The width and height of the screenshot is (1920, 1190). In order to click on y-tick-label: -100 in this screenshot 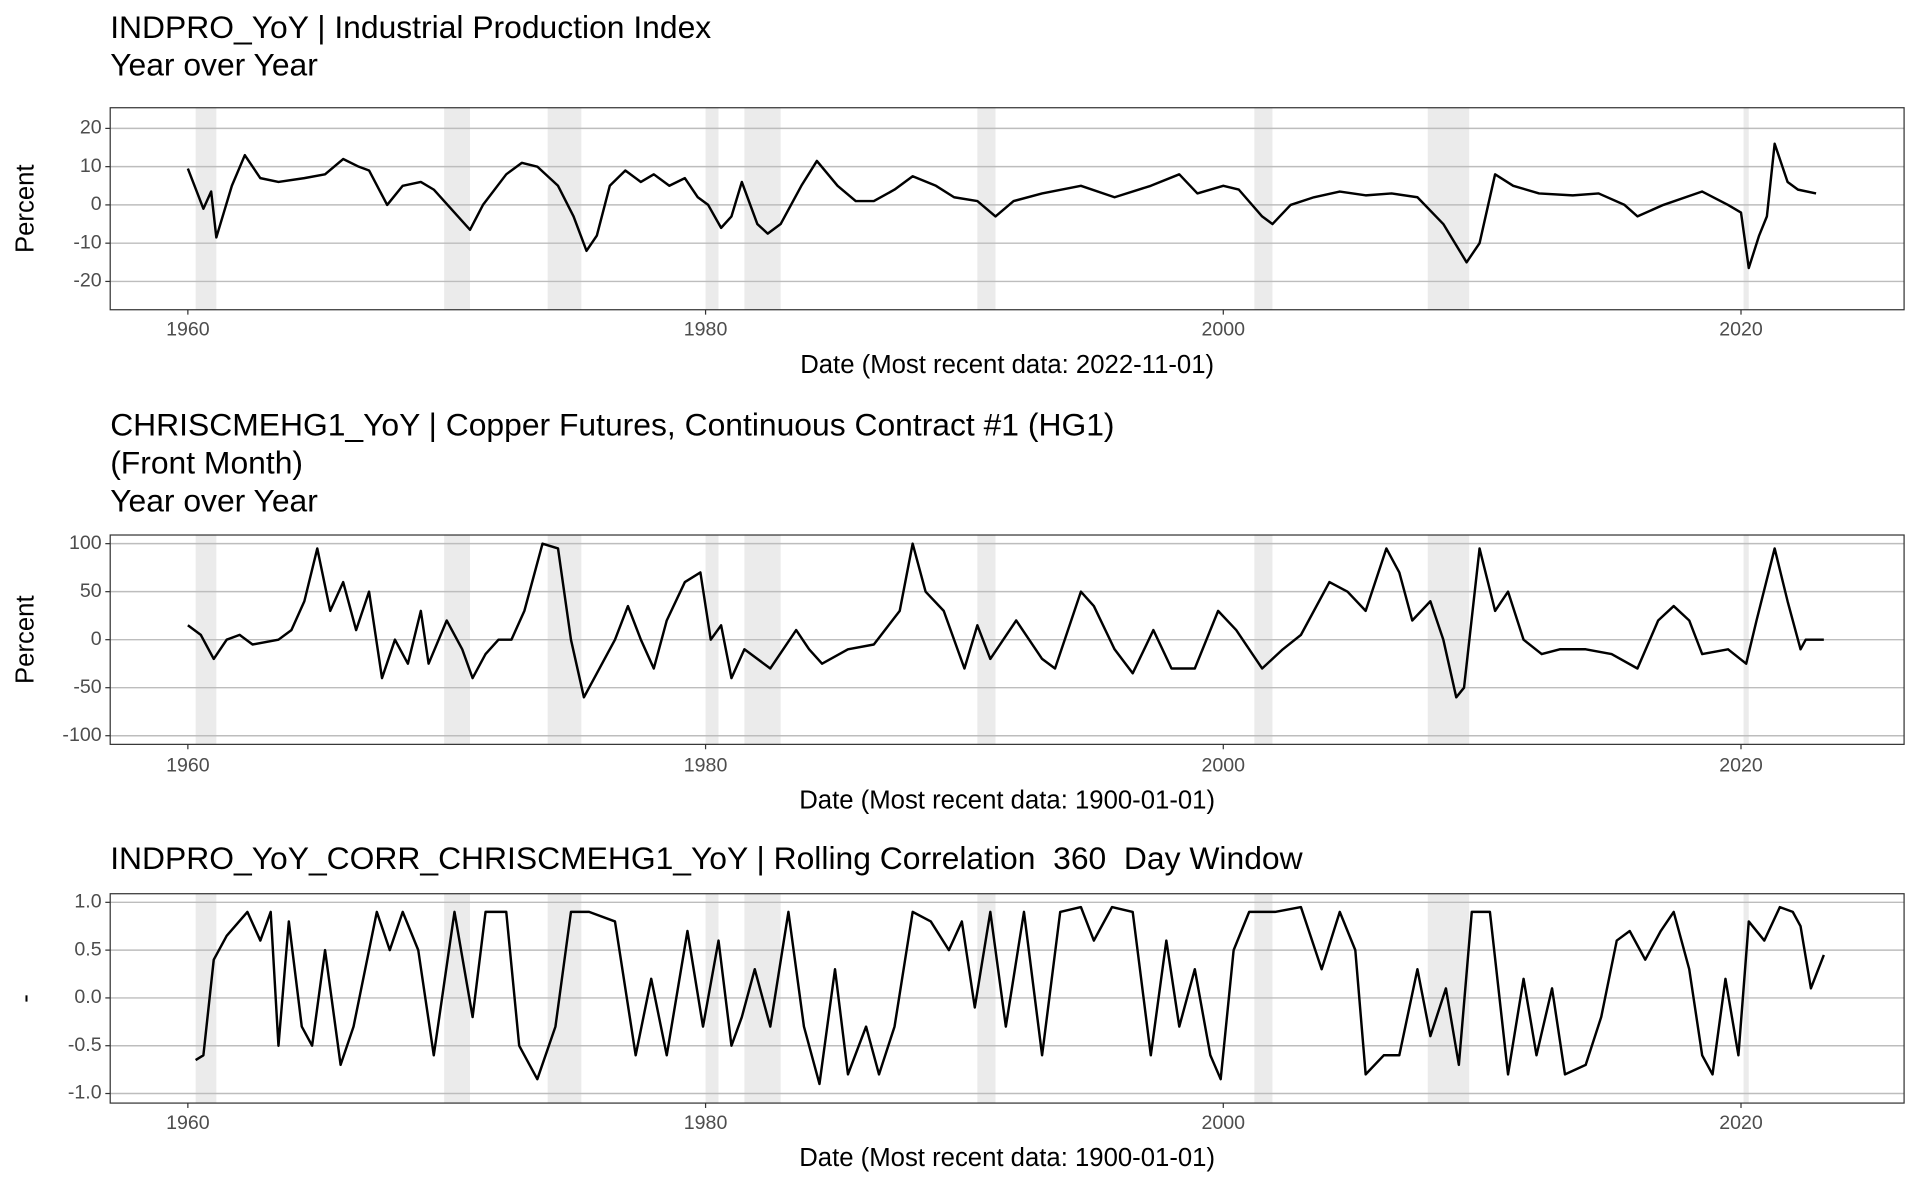, I will do `click(81, 735)`.